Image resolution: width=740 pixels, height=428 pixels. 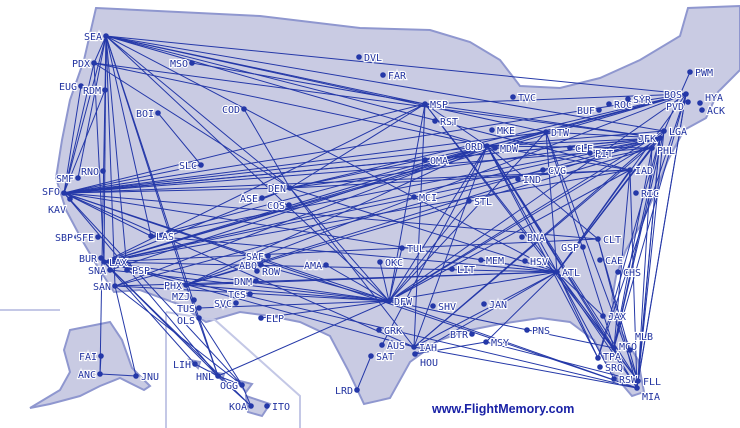 What do you see at coordinates (208, 377) in the screenshot?
I see `airport-hnl: HNL` at bounding box center [208, 377].